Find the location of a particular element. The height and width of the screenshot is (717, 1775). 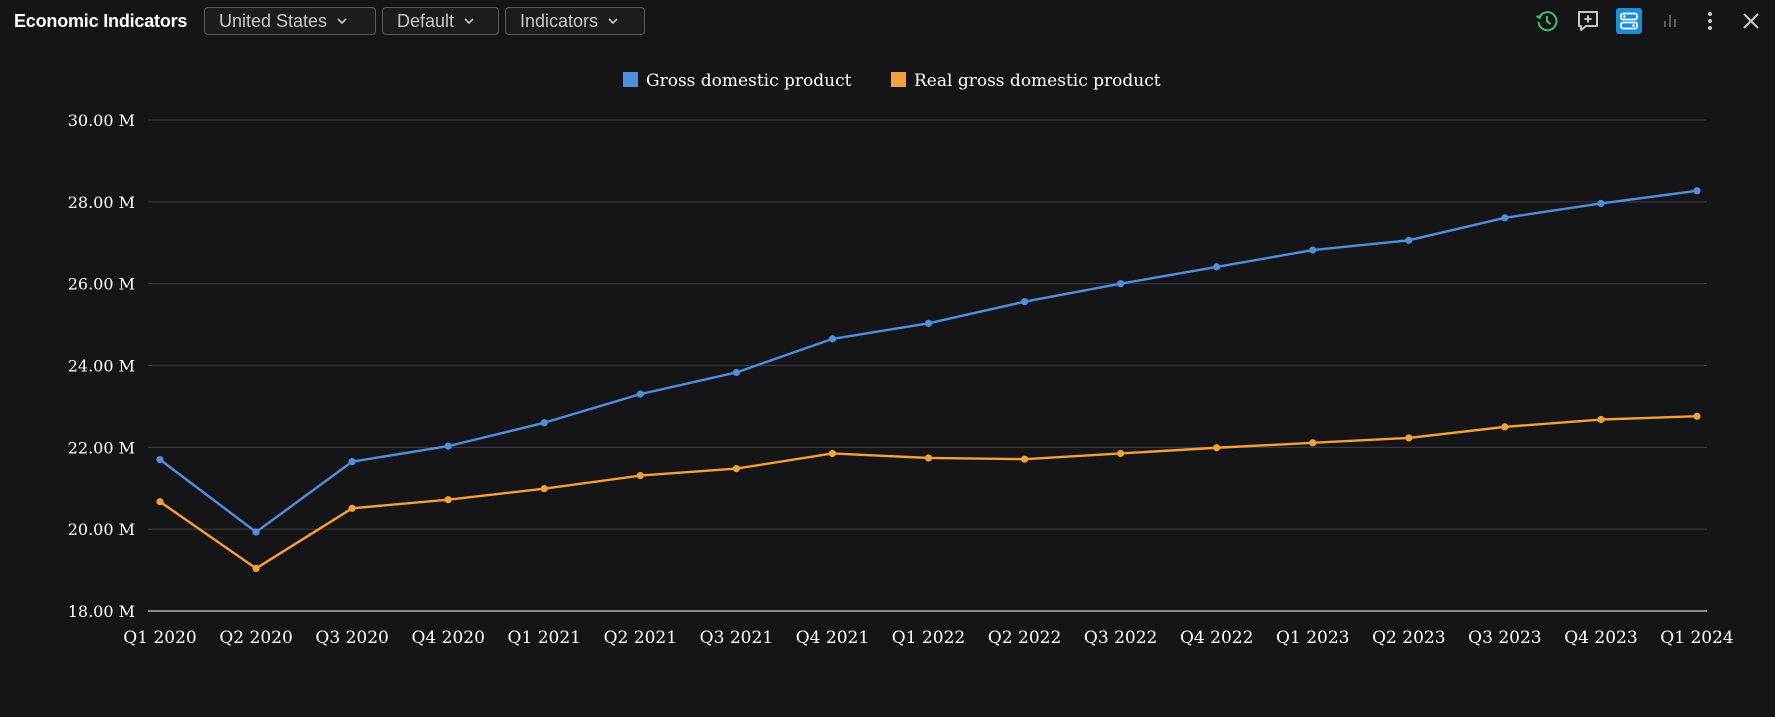

x-tick-label: Q2 2021 is located at coordinates (640, 638).